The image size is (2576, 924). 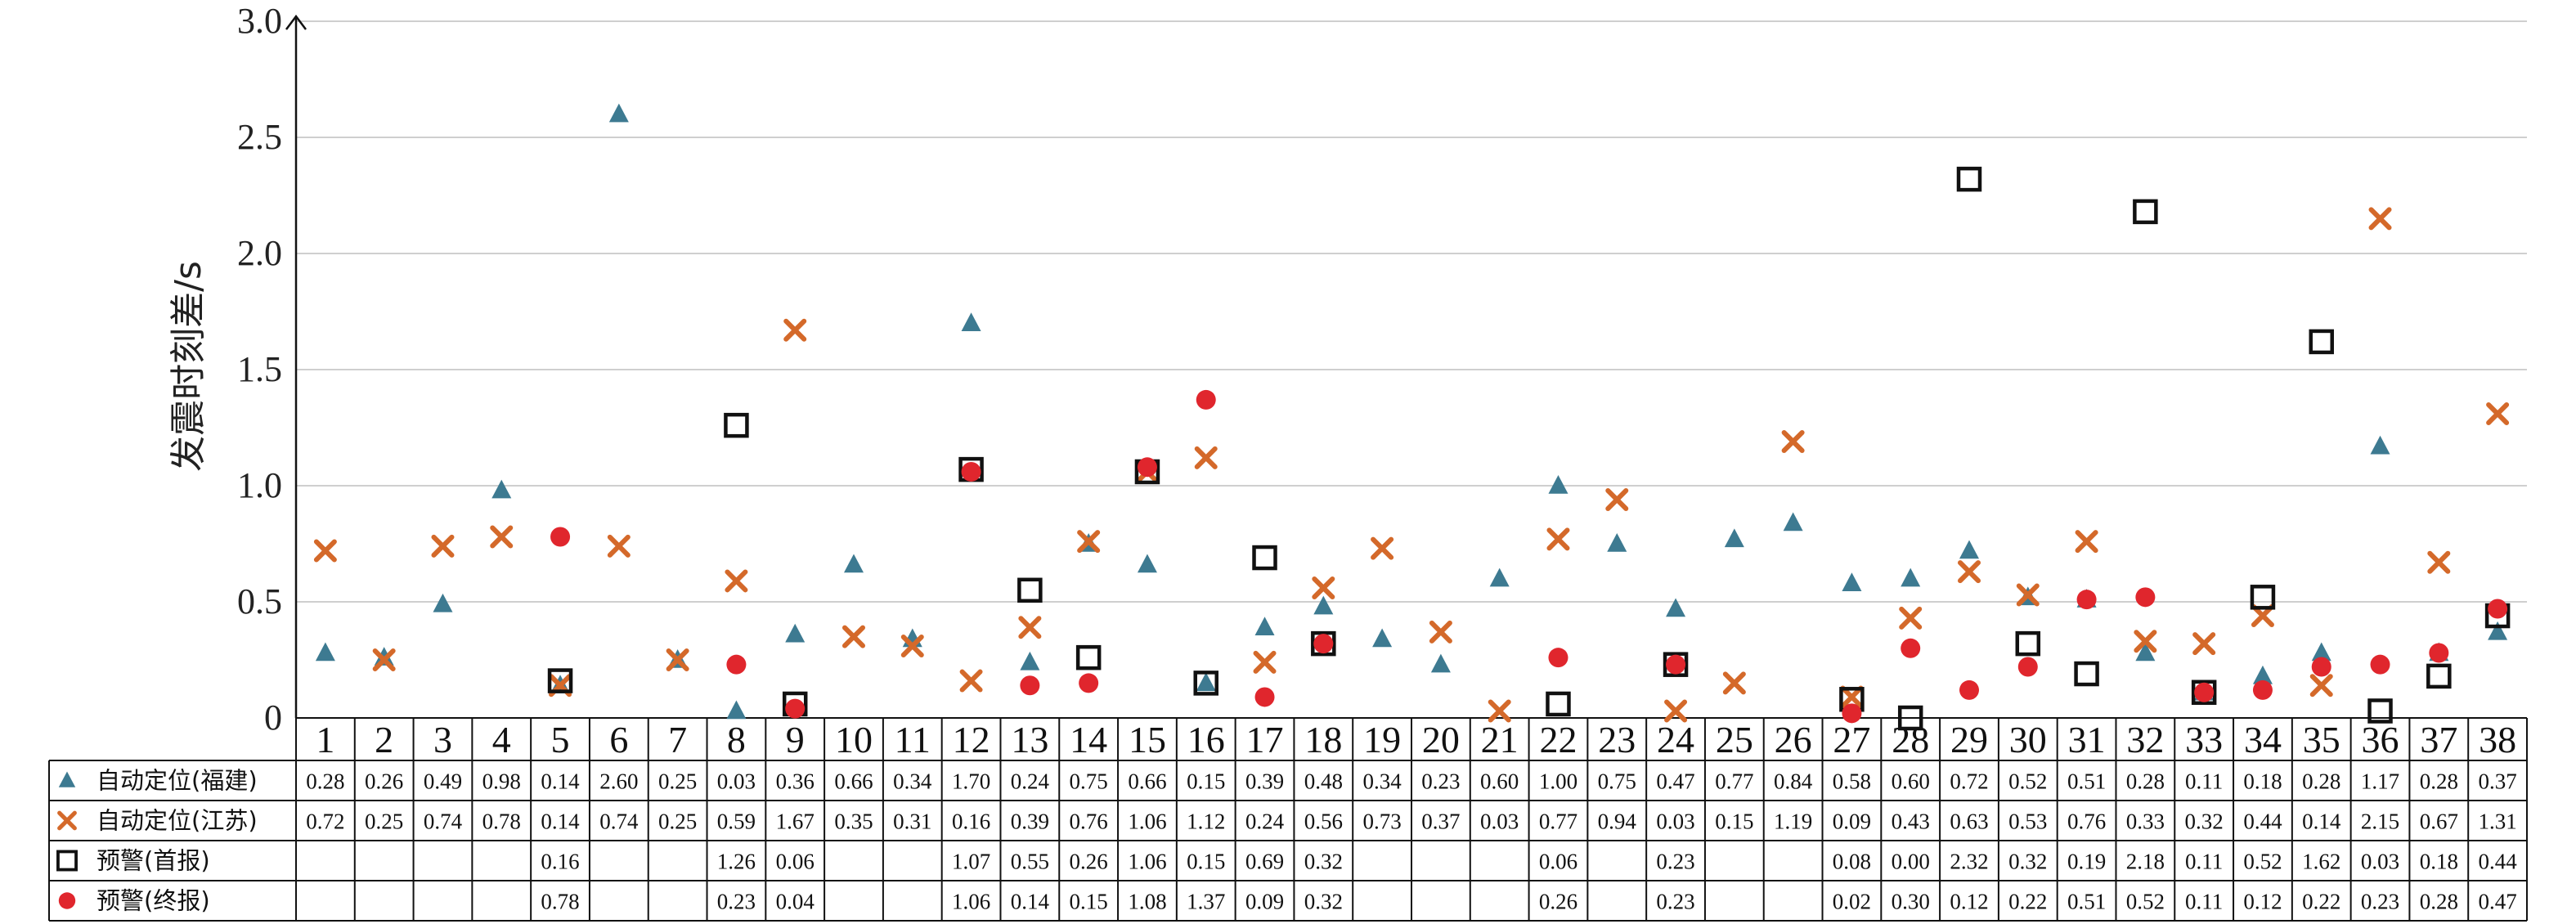 I want to click on x-tick-label: 34, so click(x=2263, y=739).